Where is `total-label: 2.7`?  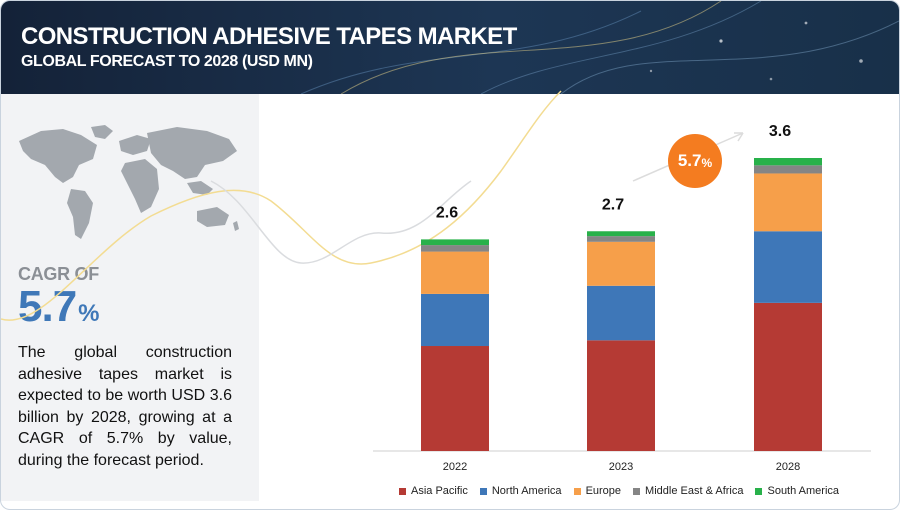
total-label: 2.7 is located at coordinates (613, 204).